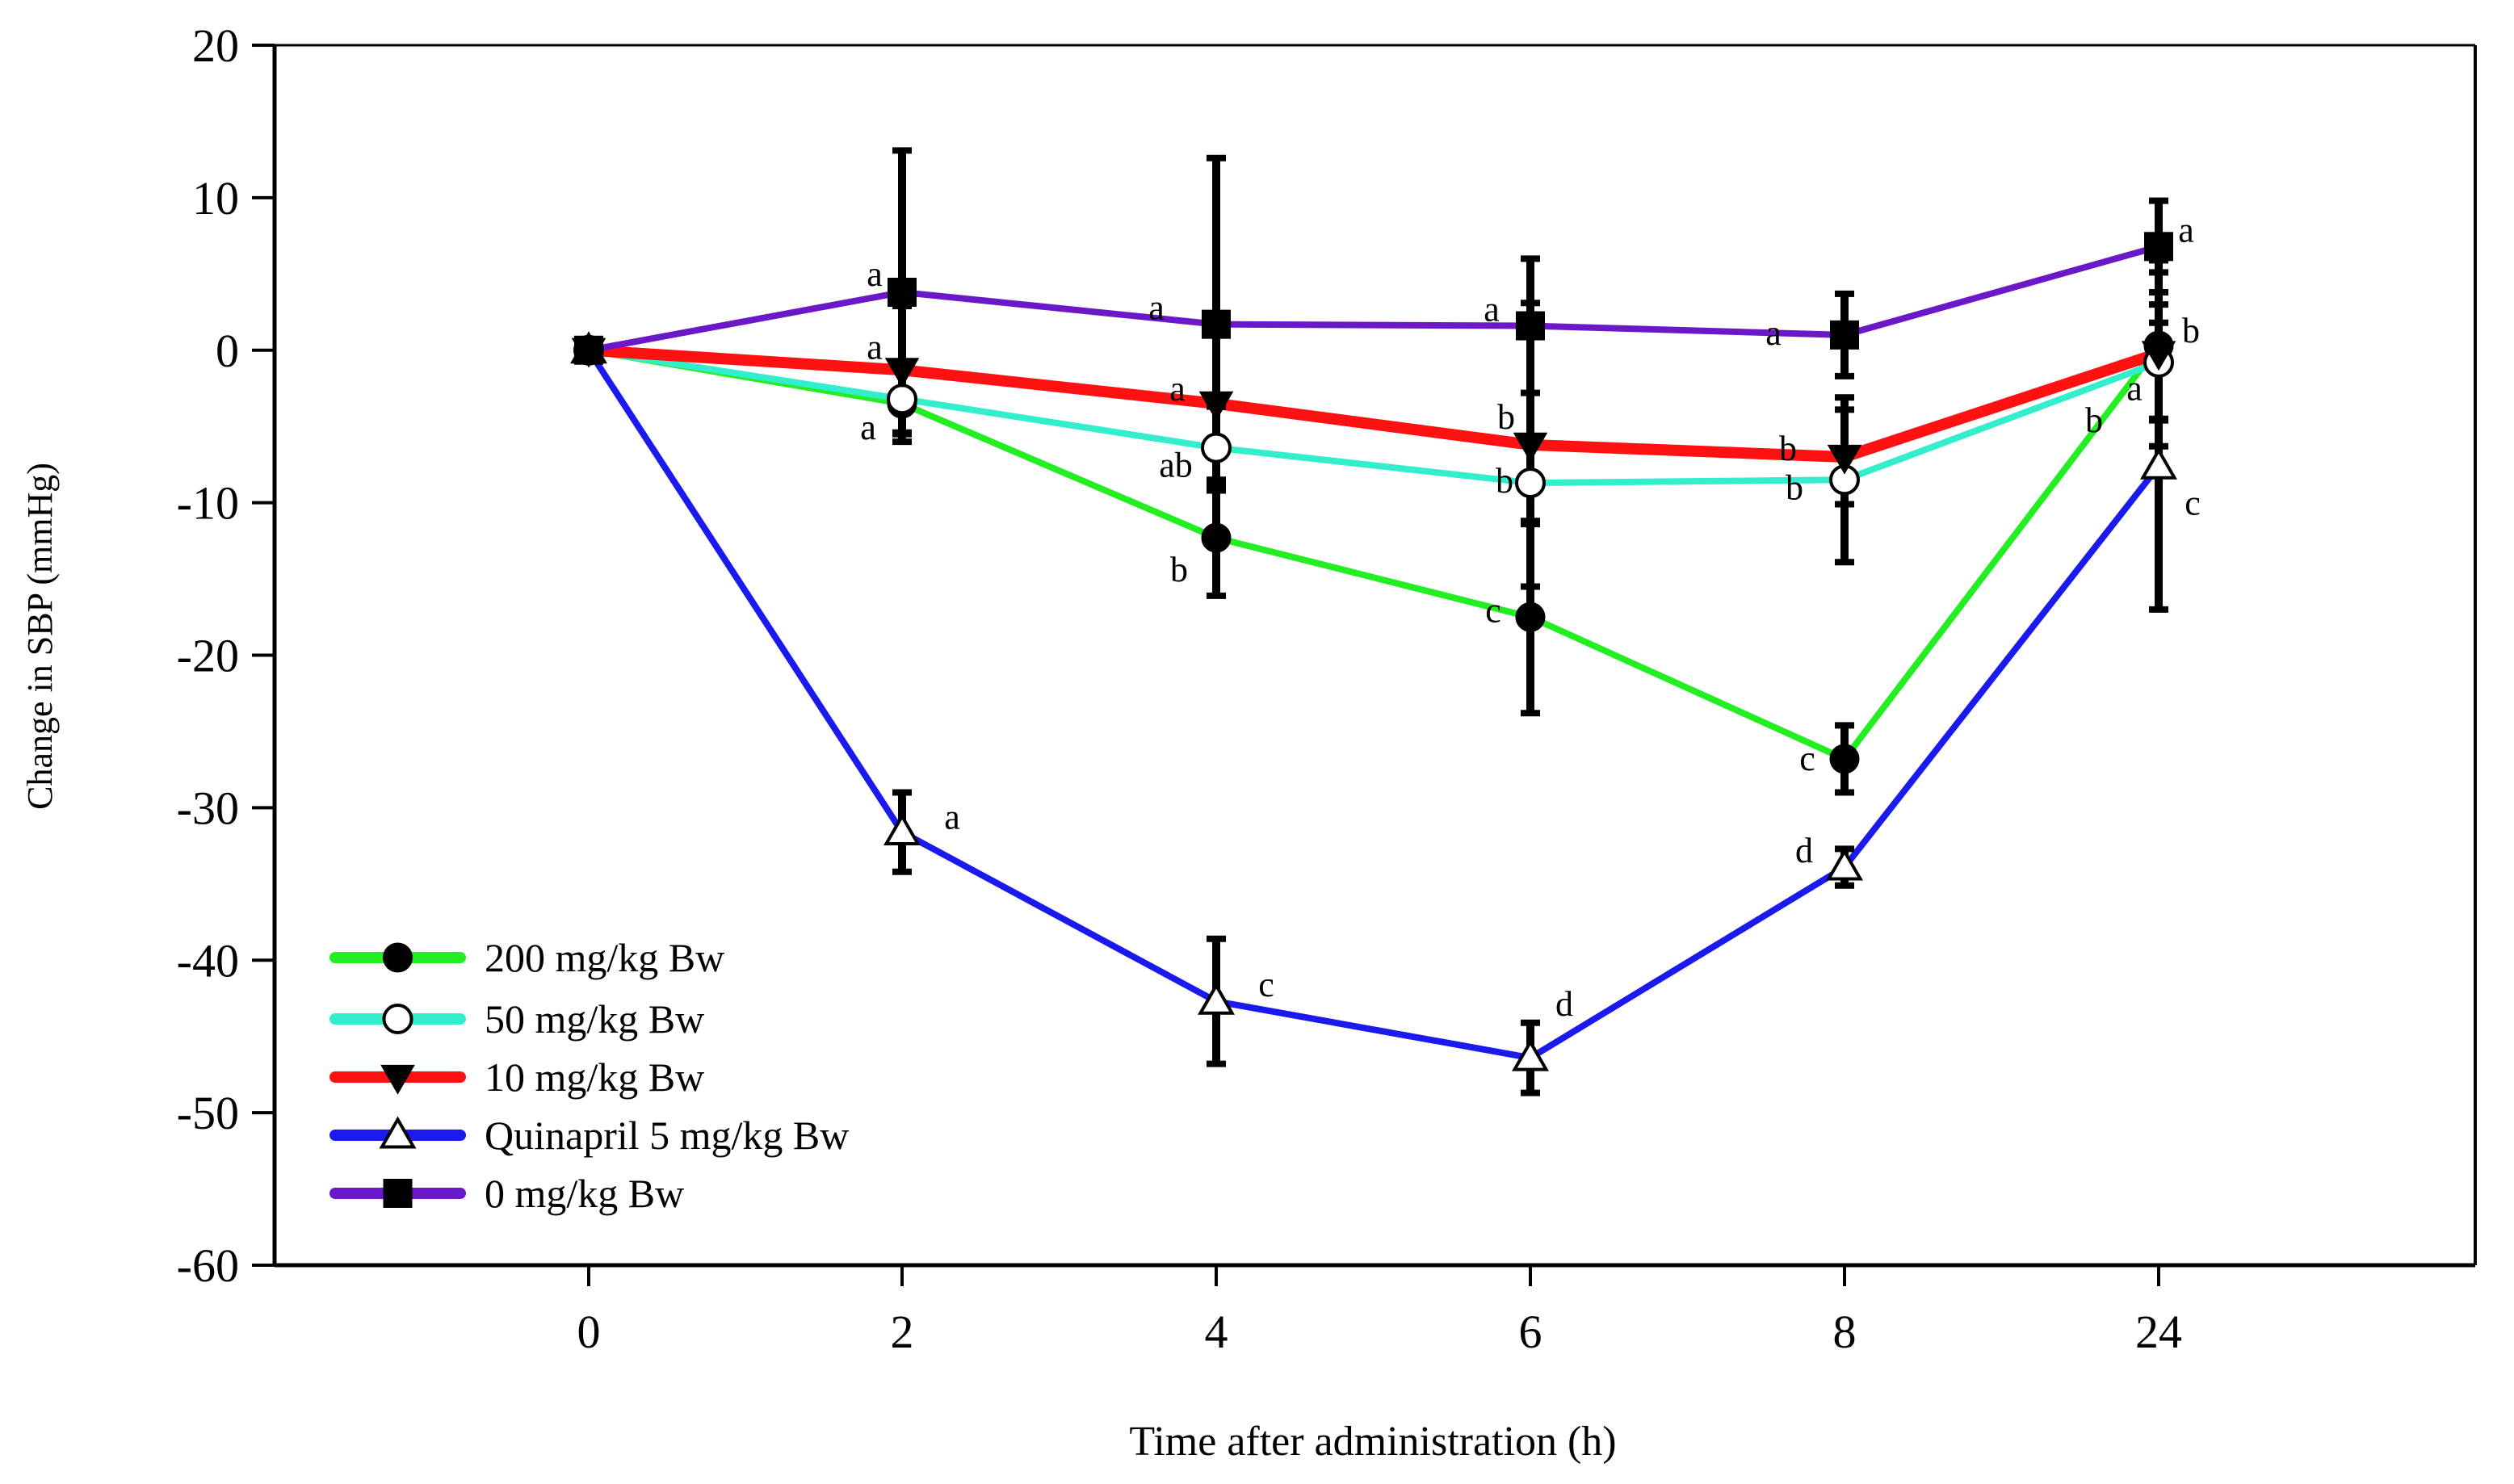 This screenshot has width=2514, height=1484. What do you see at coordinates (208, 1265) in the screenshot?
I see `y-tick-label: -60` at bounding box center [208, 1265].